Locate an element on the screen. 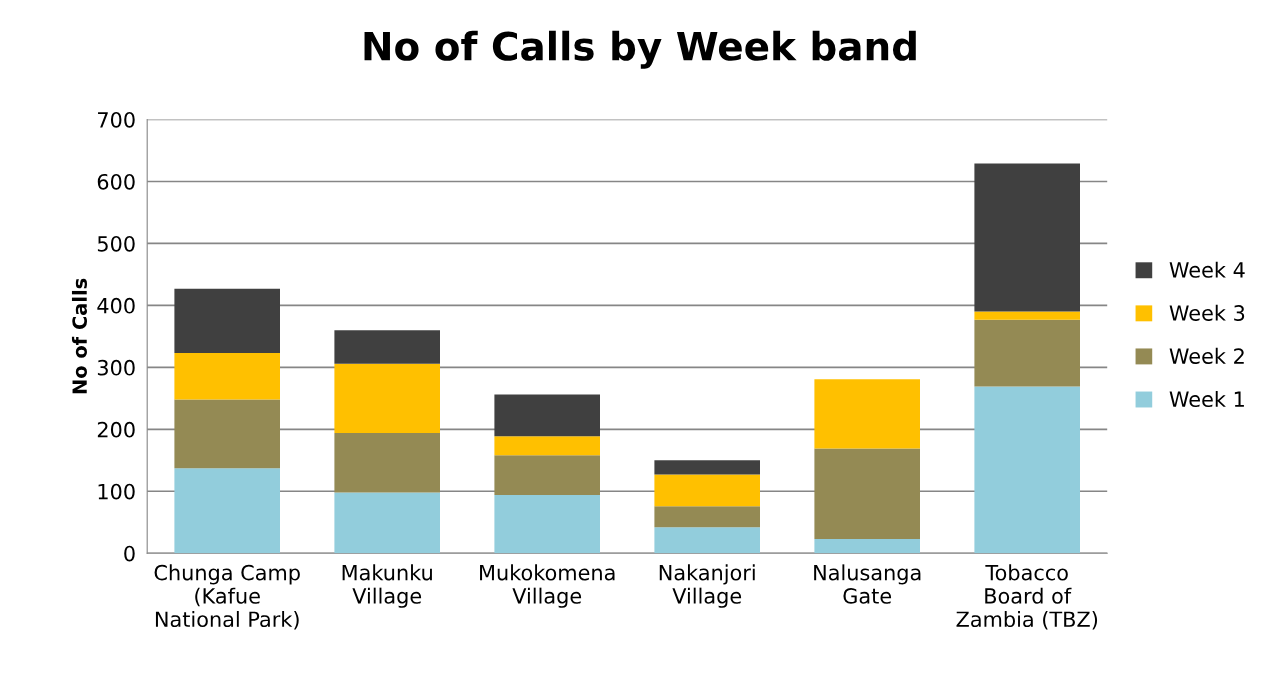 This screenshot has height=683, width=1280. y-tick-label: 500 is located at coordinates (116, 243).